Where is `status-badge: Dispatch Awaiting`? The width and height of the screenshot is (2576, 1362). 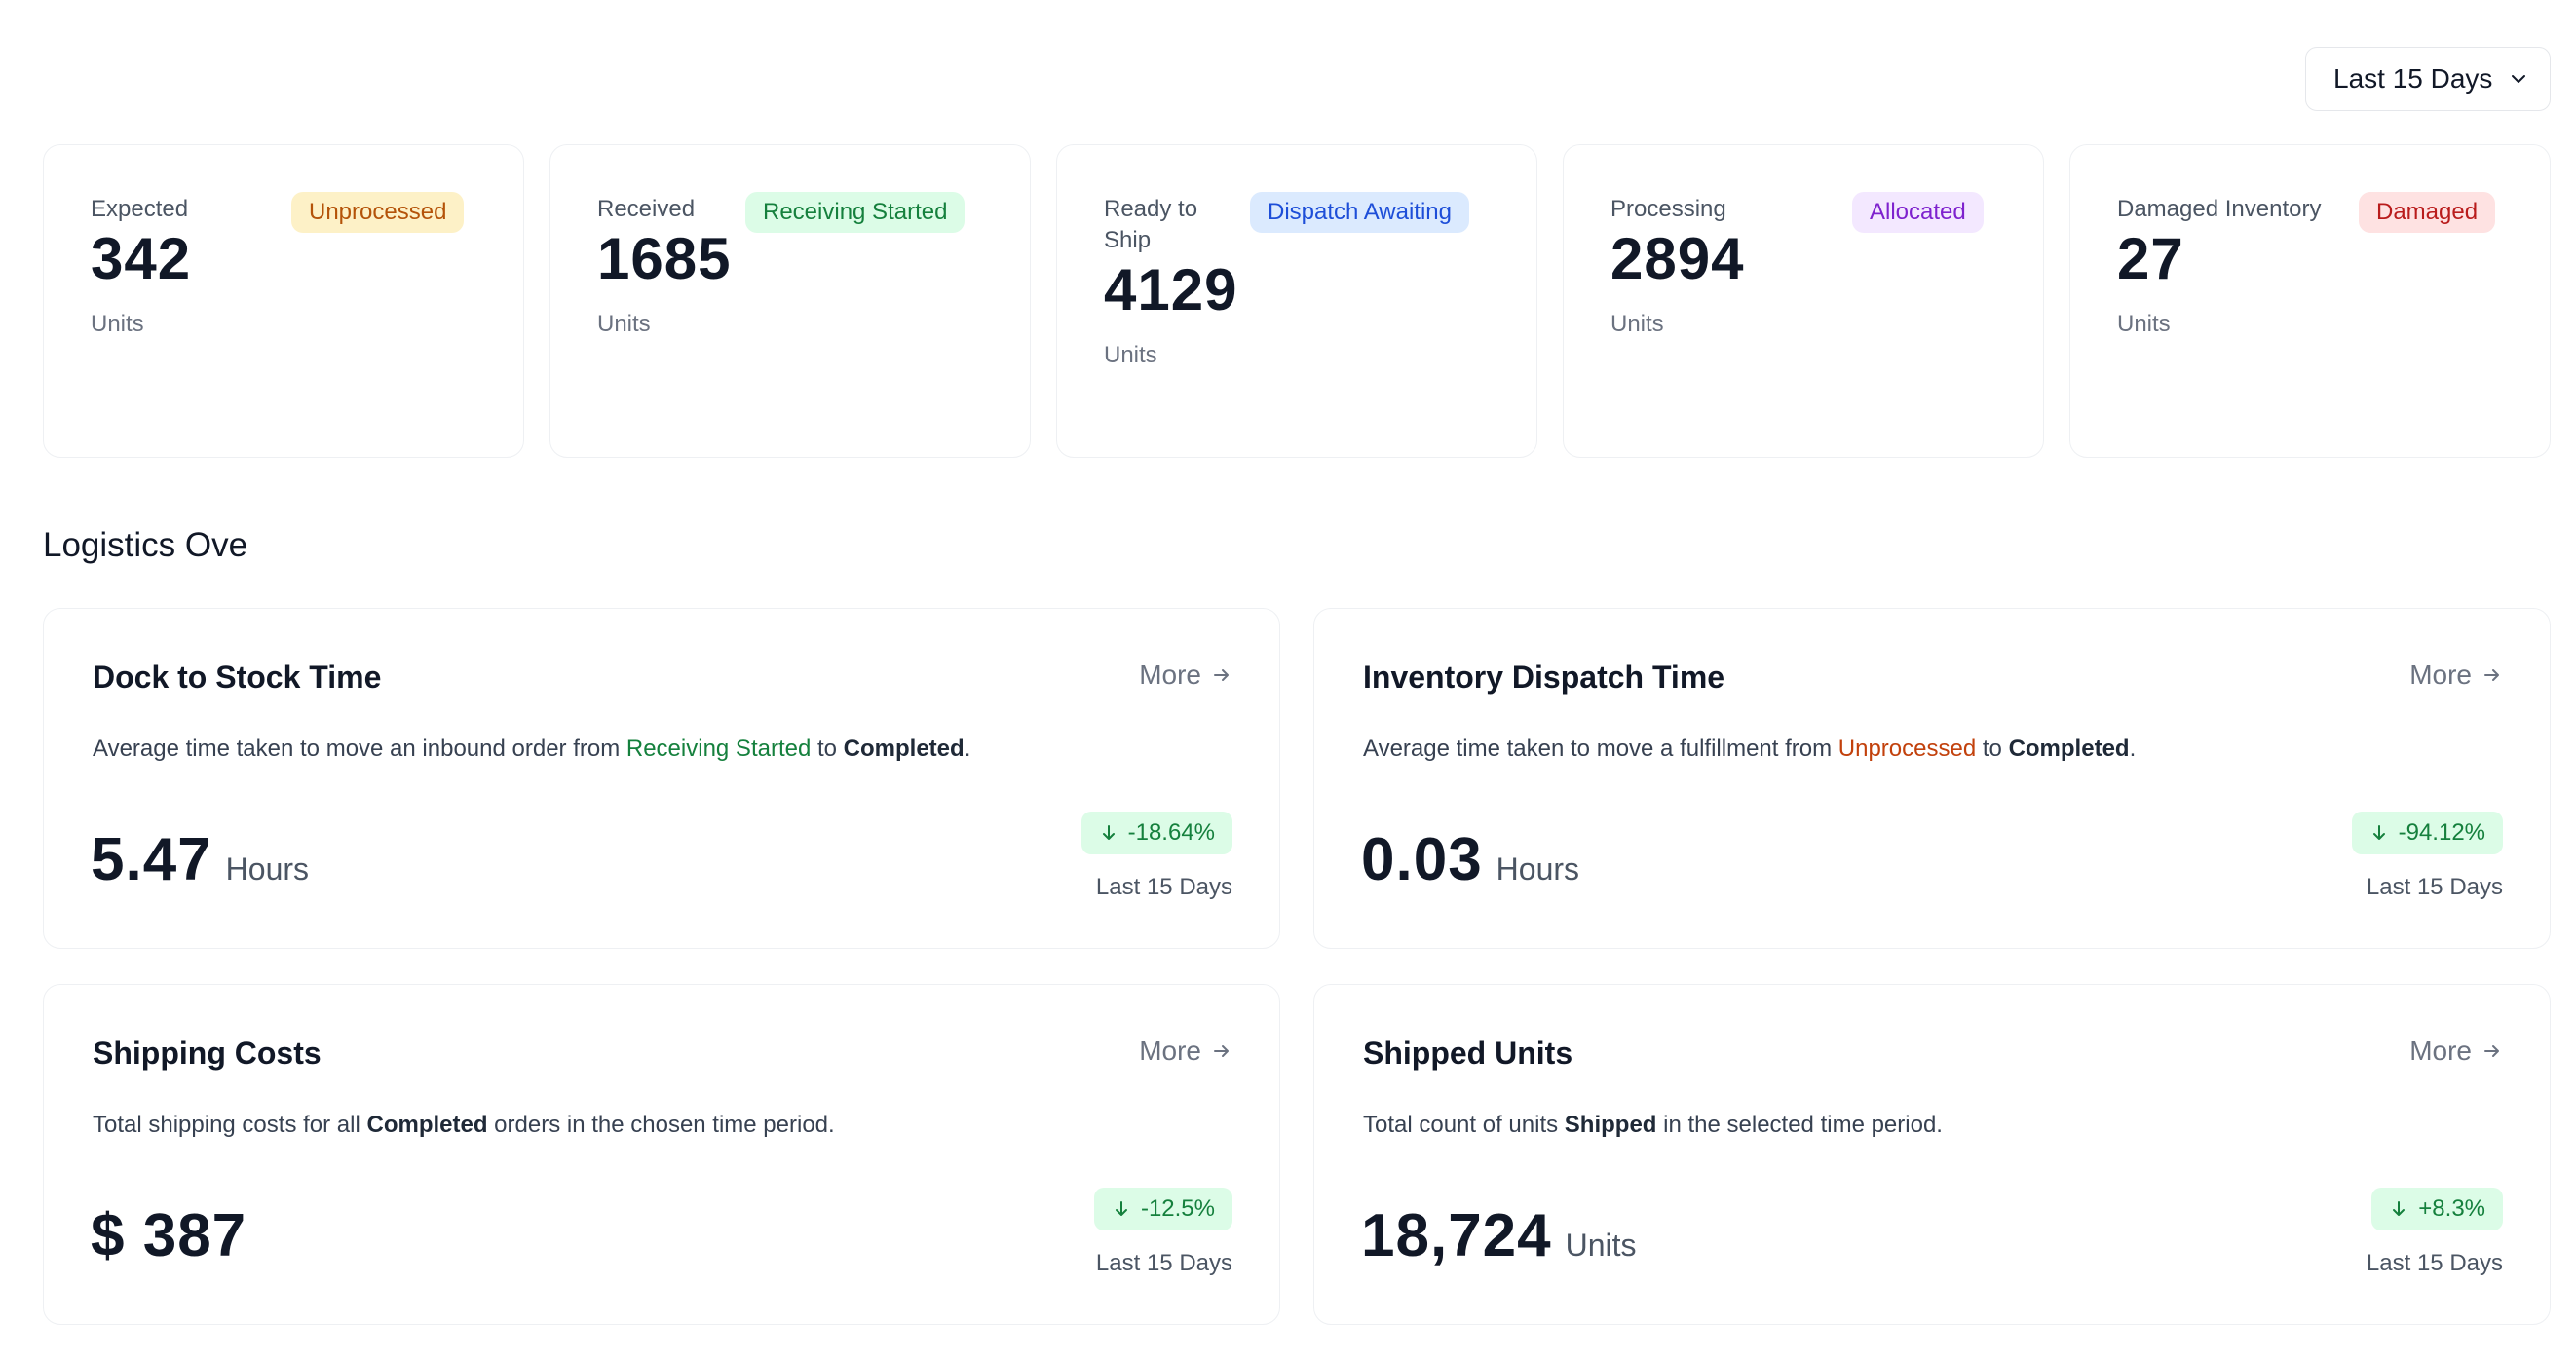 status-badge: Dispatch Awaiting is located at coordinates (1359, 212).